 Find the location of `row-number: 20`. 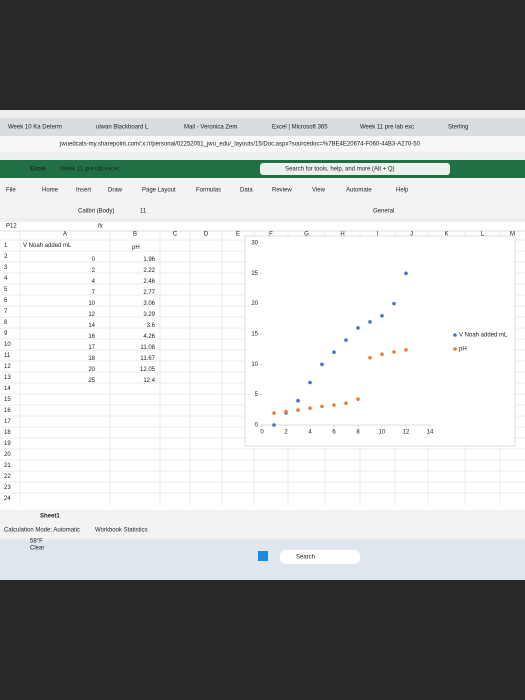

row-number: 20 is located at coordinates (7, 455).